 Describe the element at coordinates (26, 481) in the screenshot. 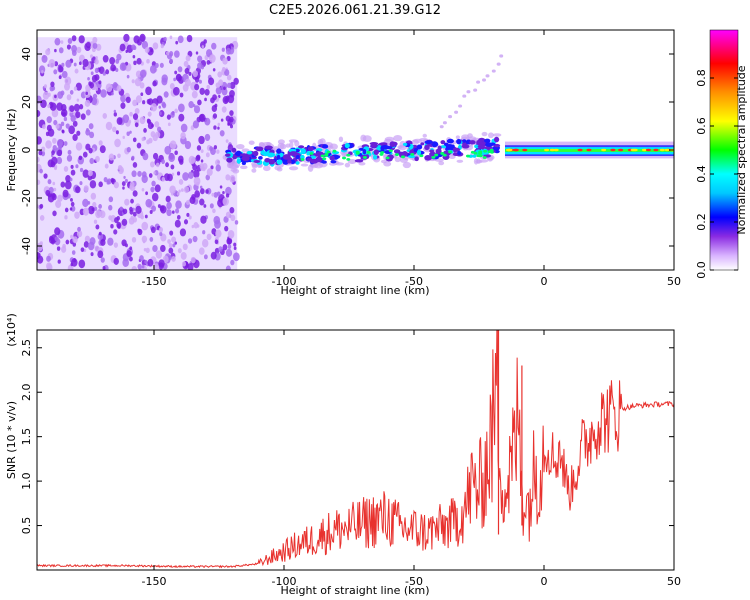

I see `y-tick-label: 1.0` at that location.